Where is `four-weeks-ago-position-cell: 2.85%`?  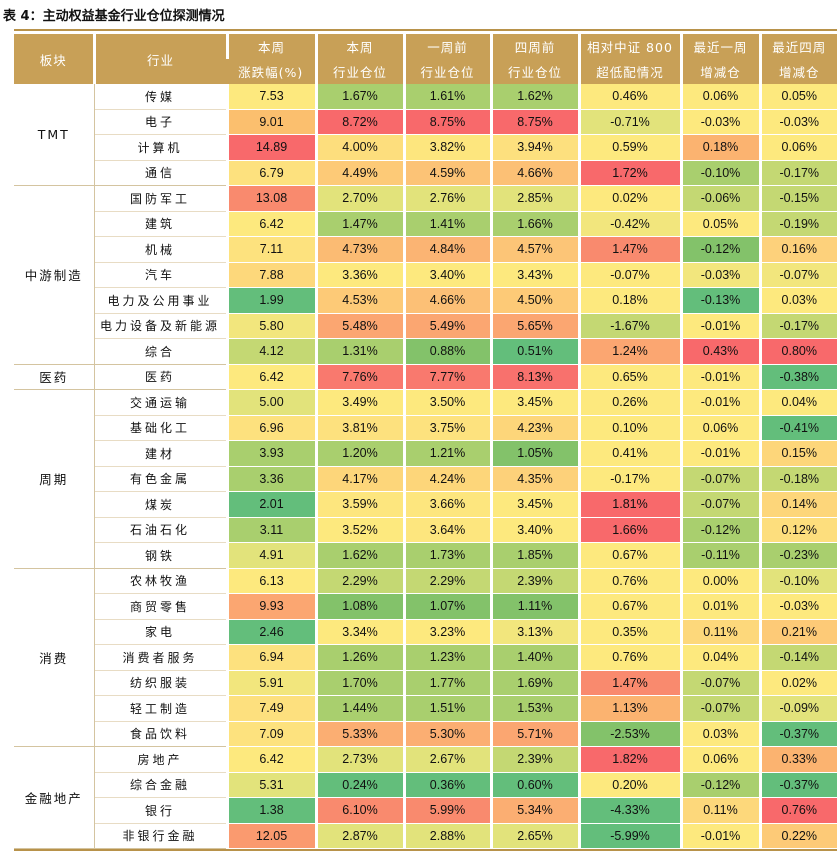
four-weeks-ago-position-cell: 2.85% is located at coordinates (534, 198).